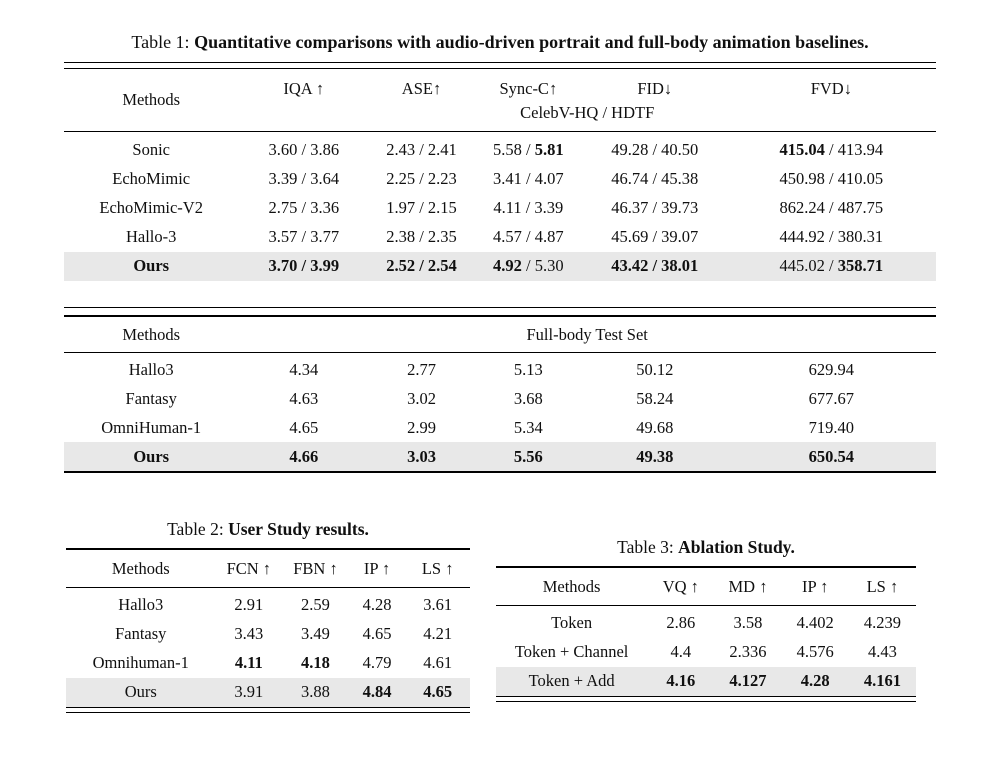  Describe the element at coordinates (748, 586) in the screenshot. I see `column-header-md: MD ↑` at that location.